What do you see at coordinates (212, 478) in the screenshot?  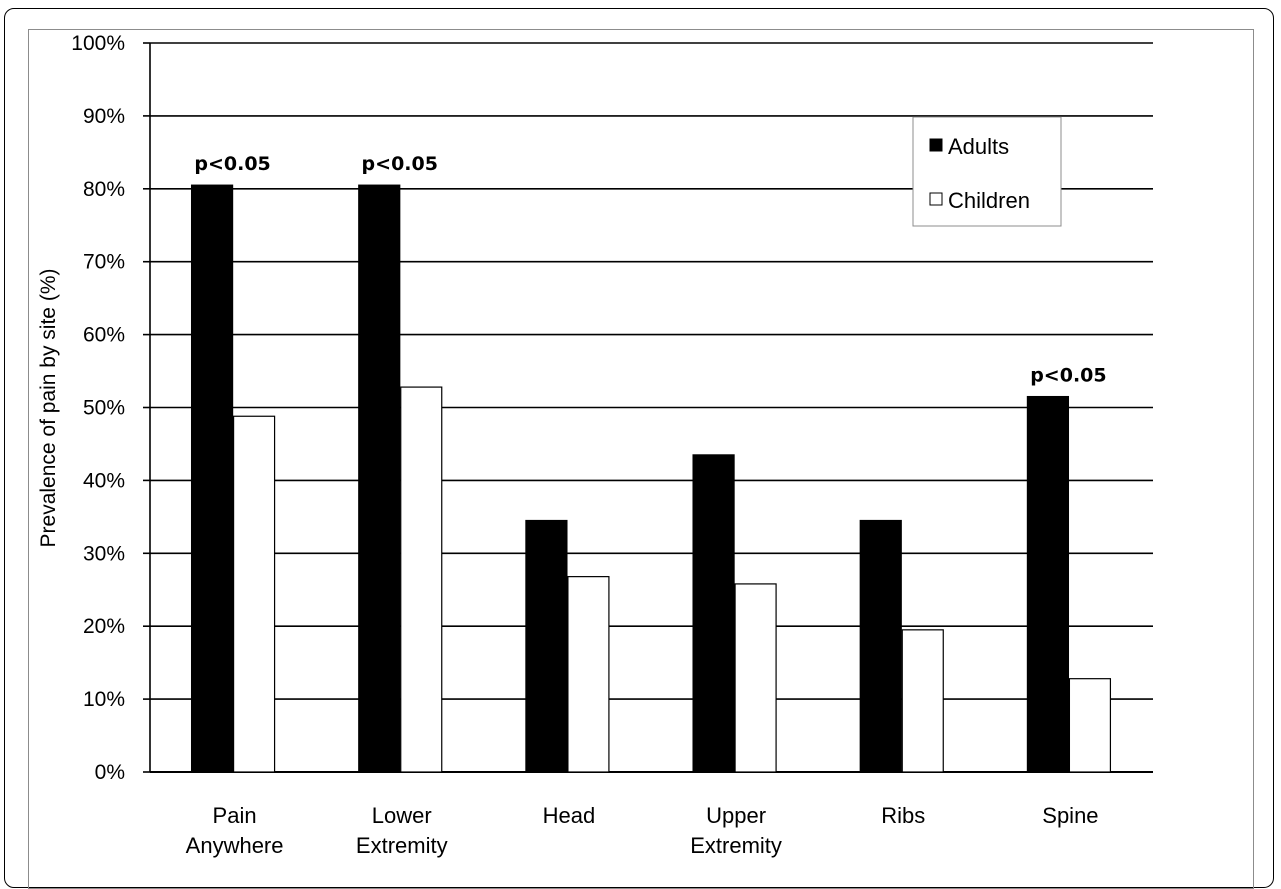 I see `bar-adults-pain-anywhere` at bounding box center [212, 478].